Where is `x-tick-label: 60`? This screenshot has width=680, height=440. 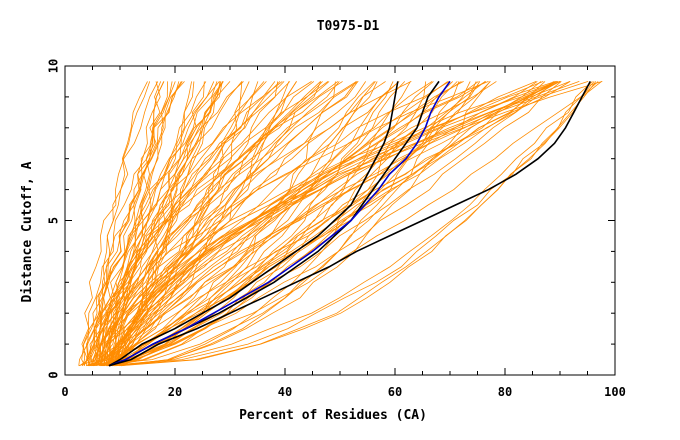
x-tick-label: 60 is located at coordinates (395, 392).